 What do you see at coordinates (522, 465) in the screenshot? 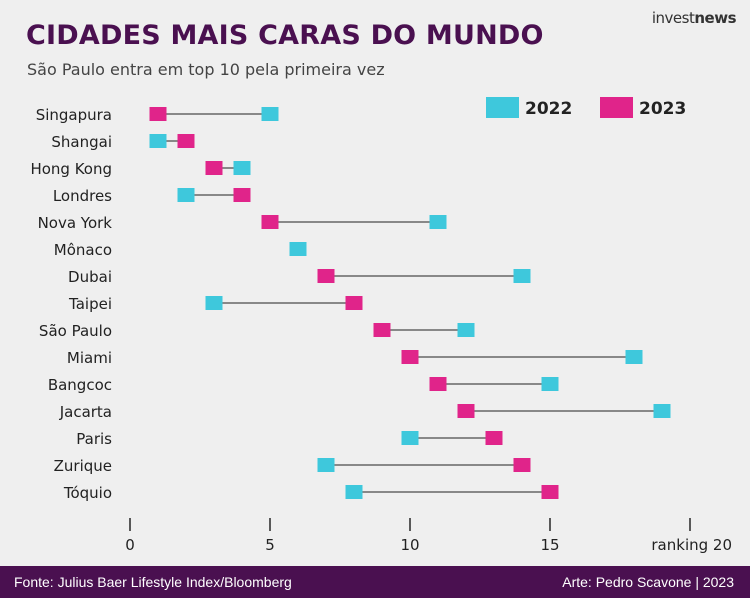
I see `marker-2023-zurique` at bounding box center [522, 465].